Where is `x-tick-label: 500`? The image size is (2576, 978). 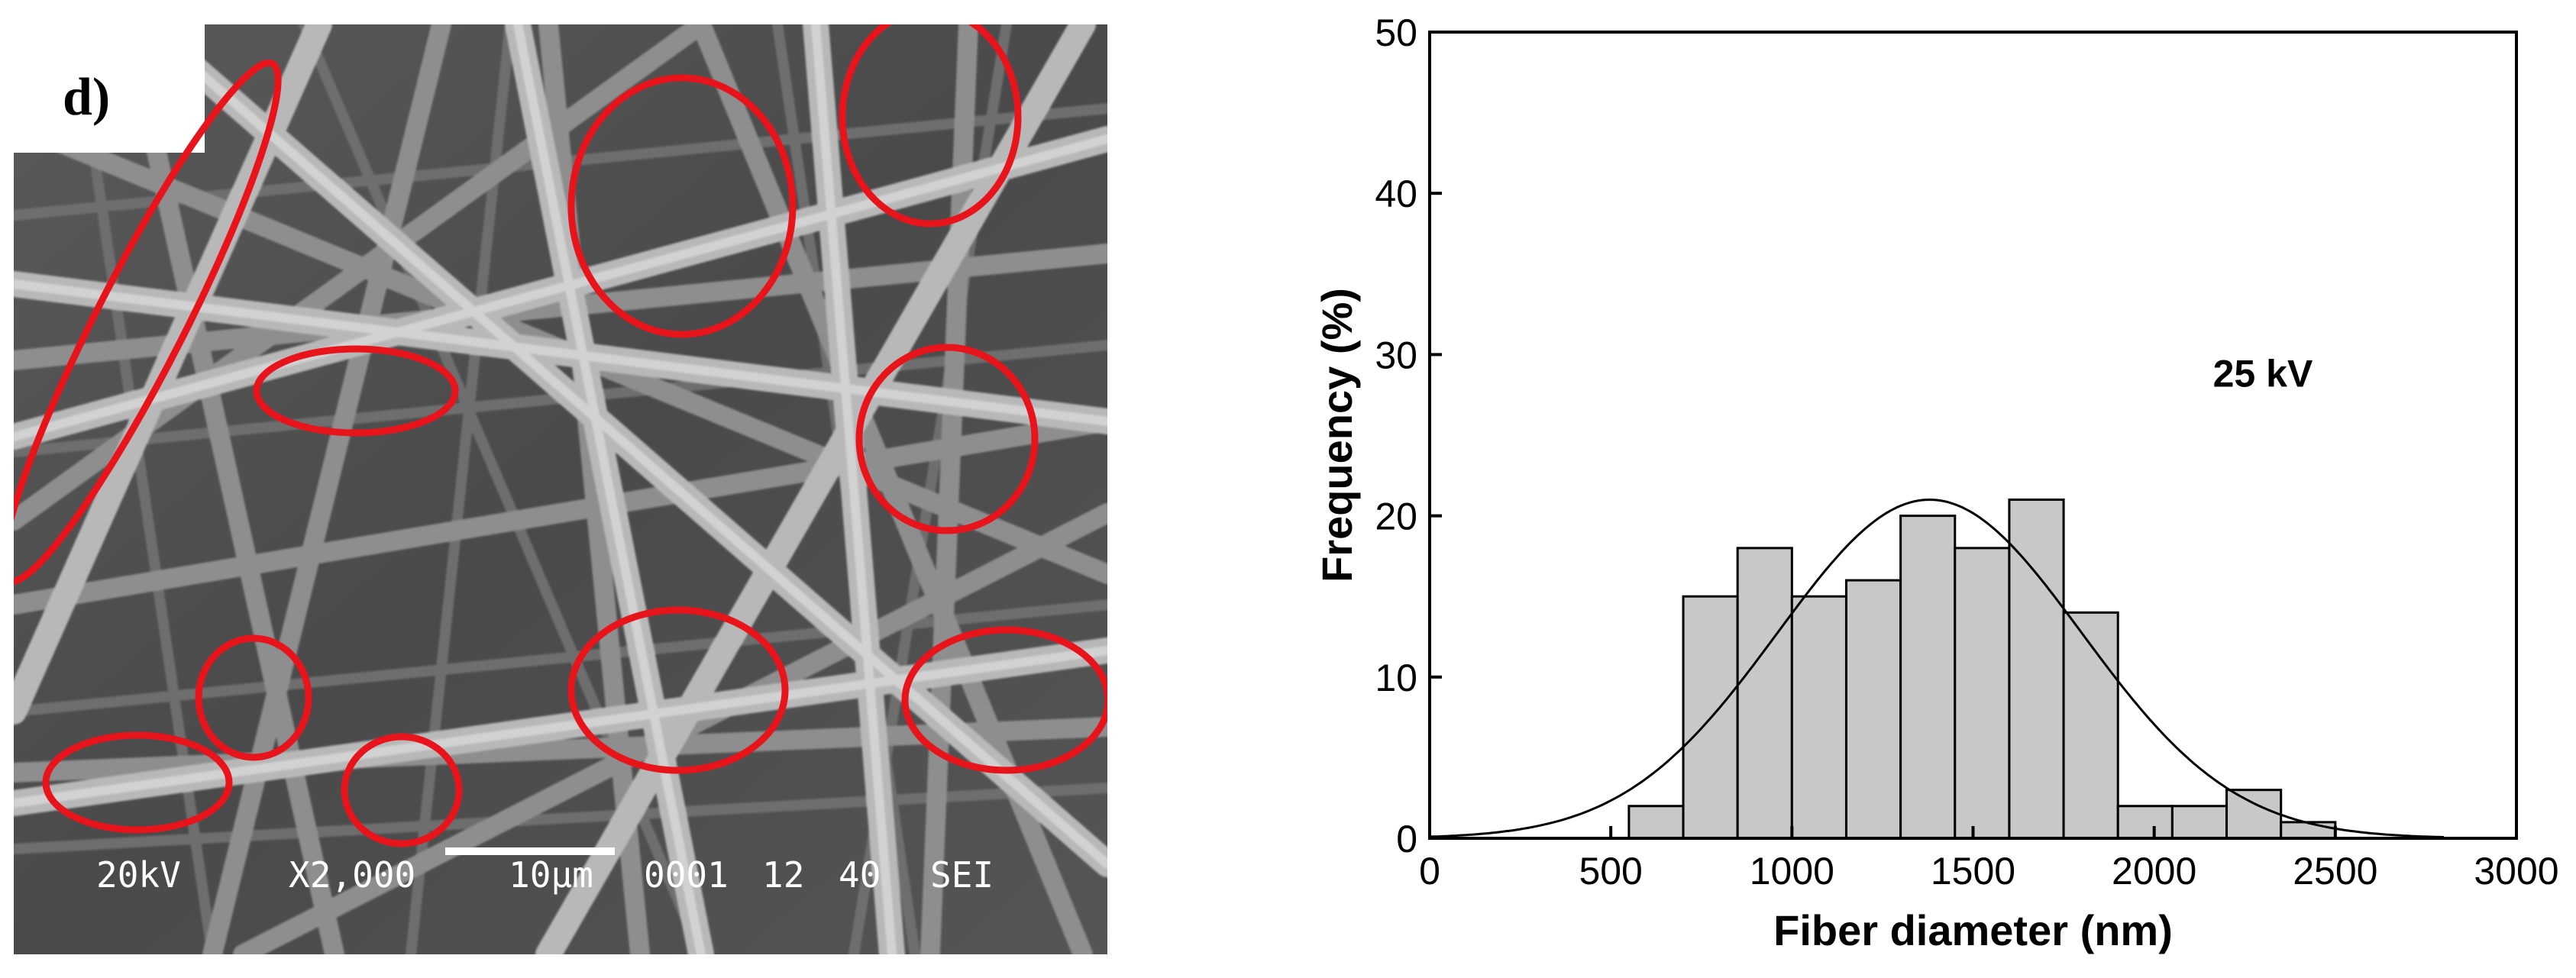 x-tick-label: 500 is located at coordinates (1610, 871).